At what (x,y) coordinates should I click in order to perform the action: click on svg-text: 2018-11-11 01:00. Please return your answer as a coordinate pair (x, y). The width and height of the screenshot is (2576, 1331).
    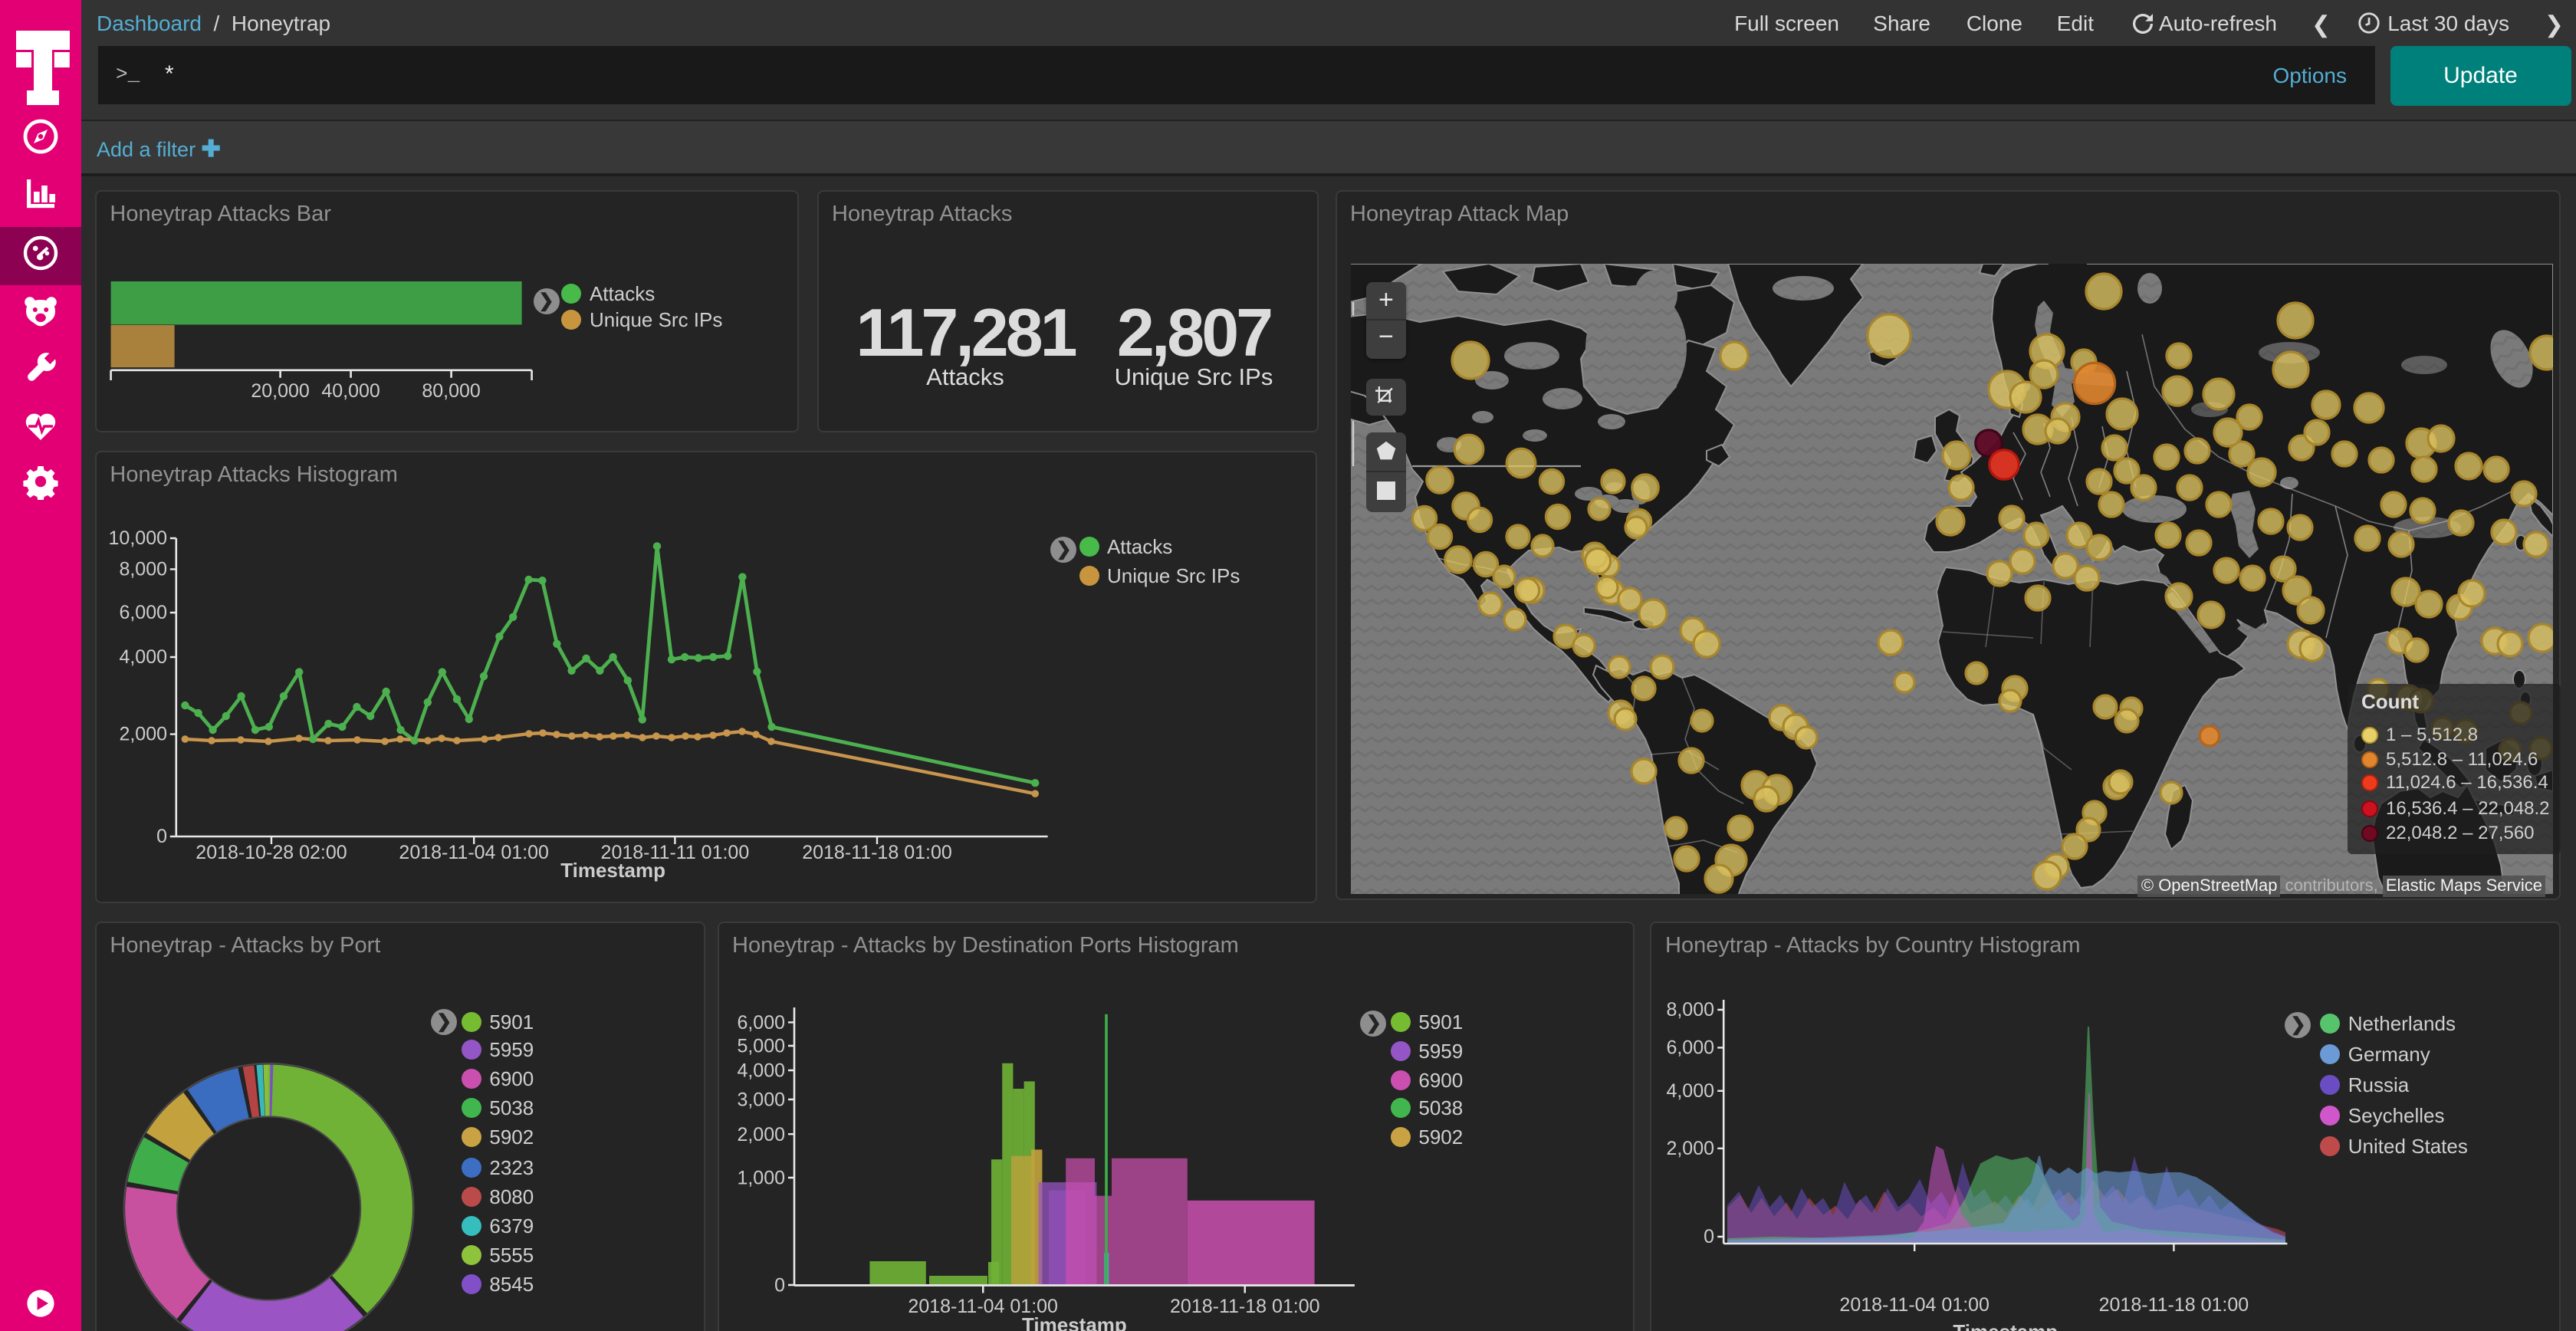
    Looking at the image, I should click on (675, 852).